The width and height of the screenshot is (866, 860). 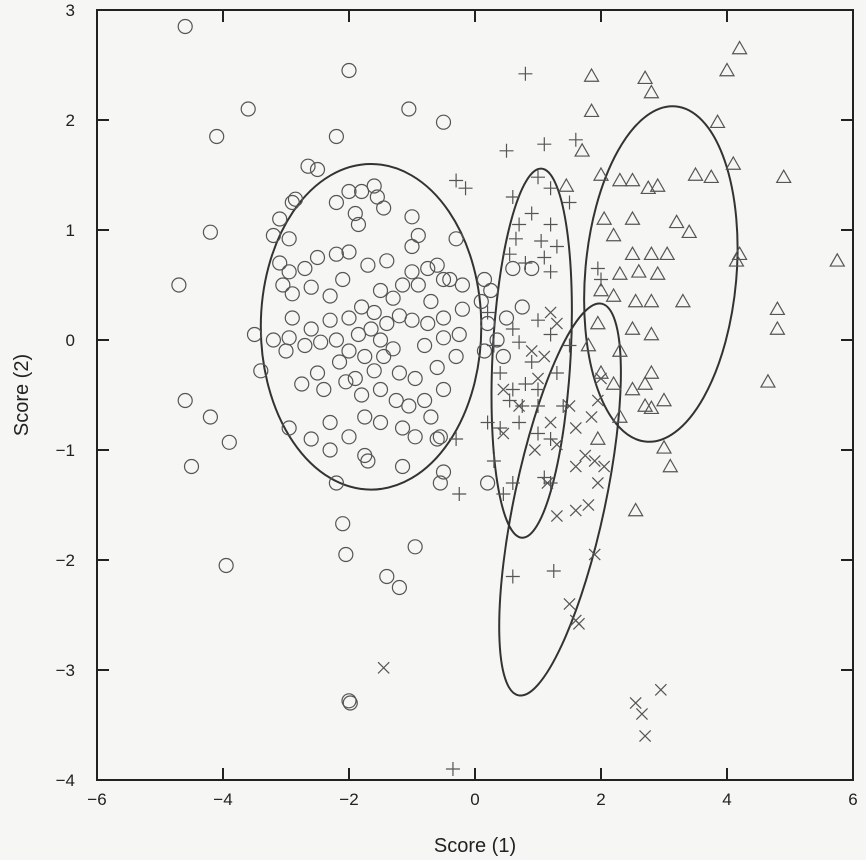 What do you see at coordinates (852, 799) in the screenshot?
I see `x-tick-label: 6` at bounding box center [852, 799].